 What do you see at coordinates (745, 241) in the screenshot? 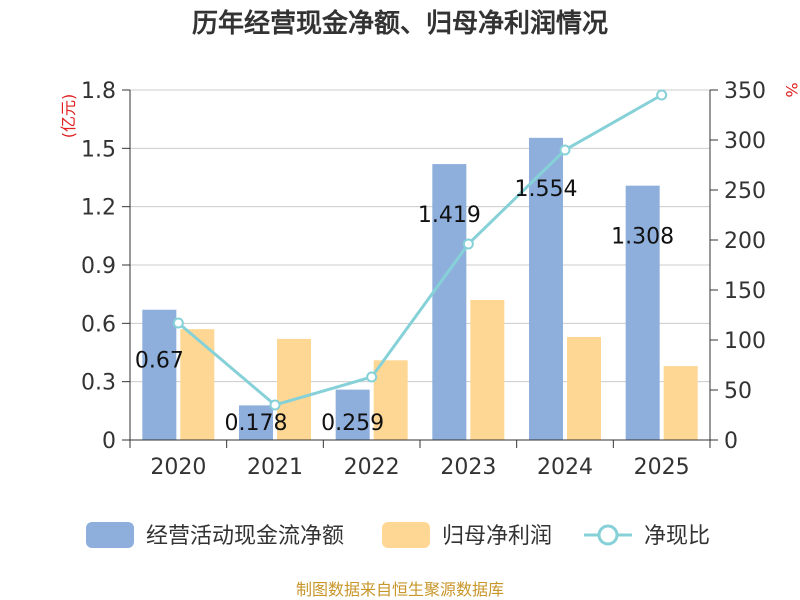
I see `right-axis-tick-label: 200` at bounding box center [745, 241].